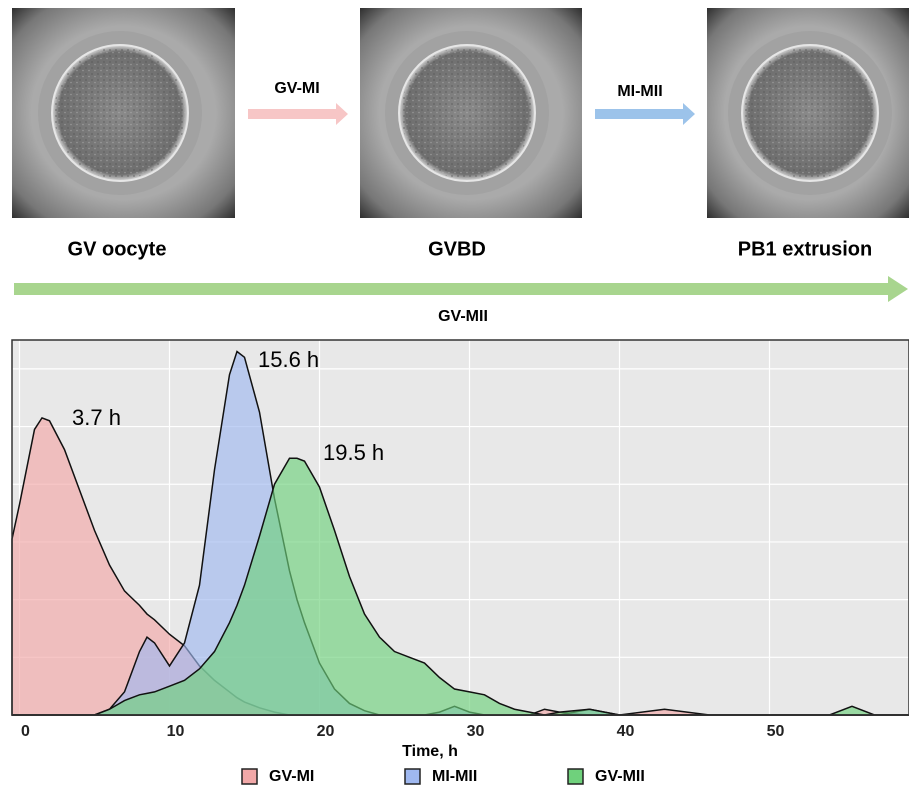 Image resolution: width=909 pixels, height=792 pixels. What do you see at coordinates (430, 751) in the screenshot?
I see `x-axis-label: Time, h` at bounding box center [430, 751].